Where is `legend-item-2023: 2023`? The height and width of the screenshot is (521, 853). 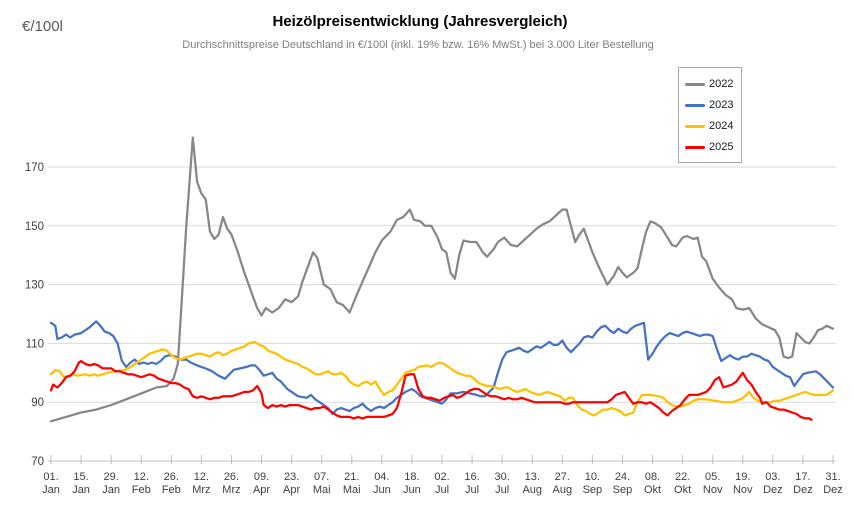
legend-item-2023: 2023 is located at coordinates (713, 105).